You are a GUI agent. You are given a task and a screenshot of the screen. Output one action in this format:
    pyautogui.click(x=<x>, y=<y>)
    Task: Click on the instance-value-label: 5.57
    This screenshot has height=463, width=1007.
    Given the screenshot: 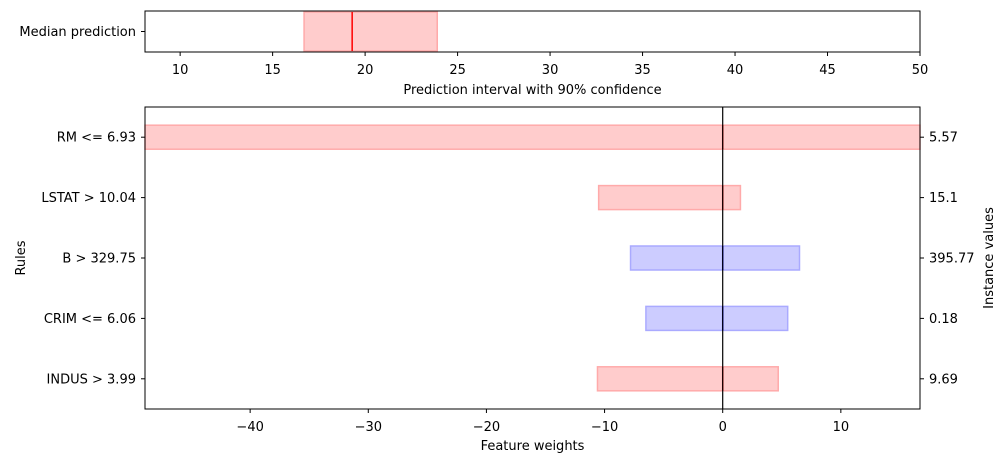 What is the action you would take?
    pyautogui.click(x=943, y=138)
    